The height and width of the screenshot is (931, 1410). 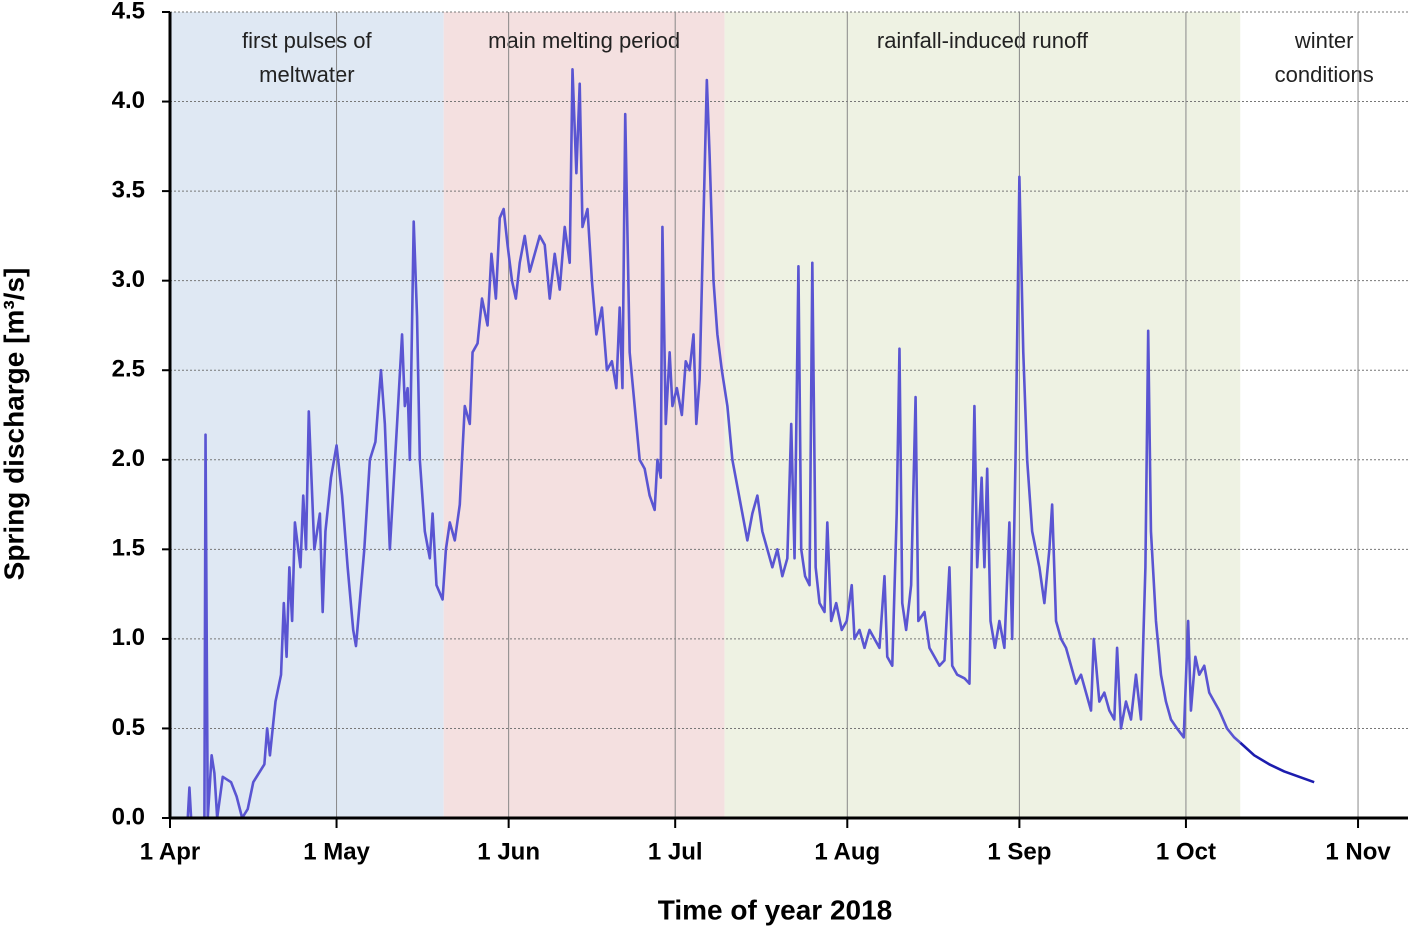 I want to click on period-label: winter, so click(x=1324, y=40).